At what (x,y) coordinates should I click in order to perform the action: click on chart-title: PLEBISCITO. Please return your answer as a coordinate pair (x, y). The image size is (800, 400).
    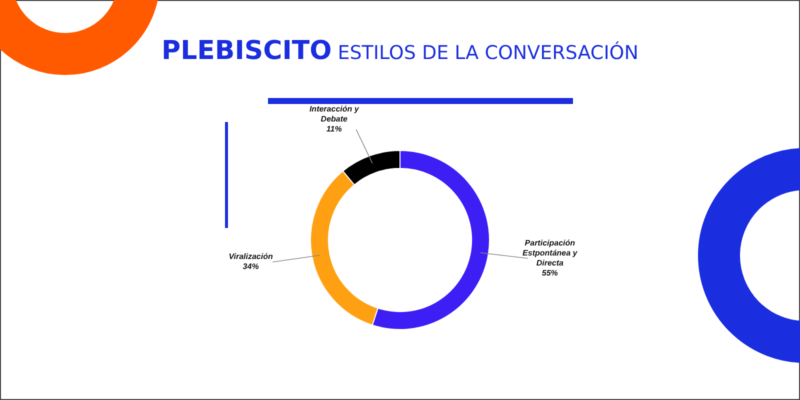
    Looking at the image, I should click on (247, 51).